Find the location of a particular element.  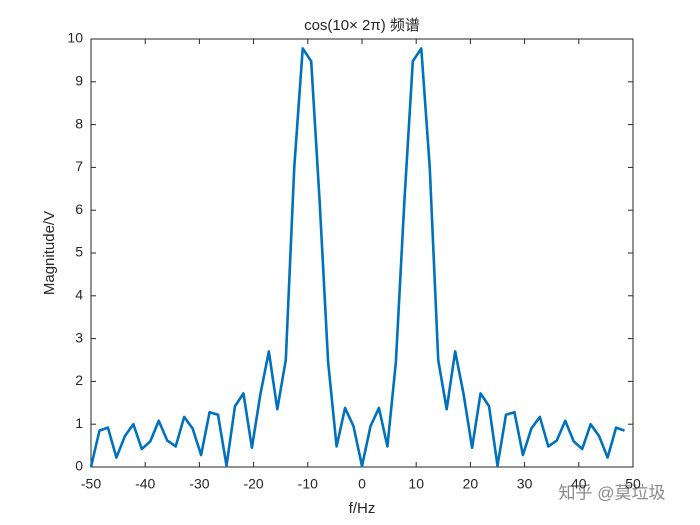

x-tick-label: 40 is located at coordinates (579, 484).